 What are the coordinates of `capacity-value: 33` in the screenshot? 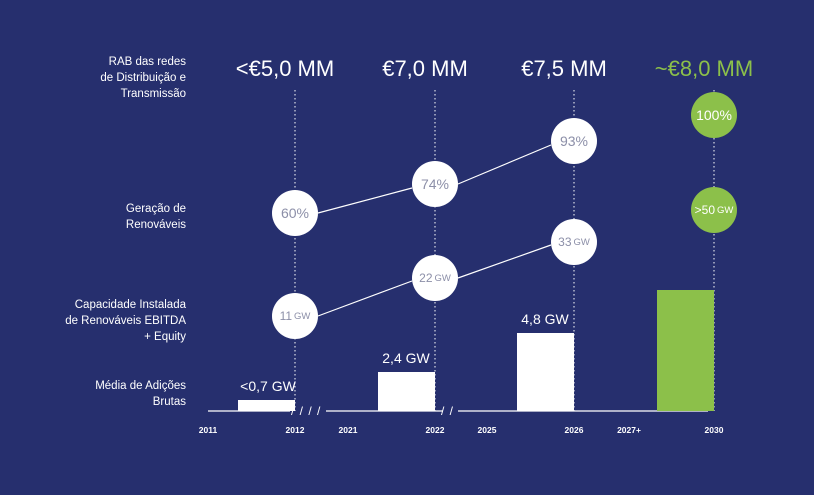 It's located at (565, 242).